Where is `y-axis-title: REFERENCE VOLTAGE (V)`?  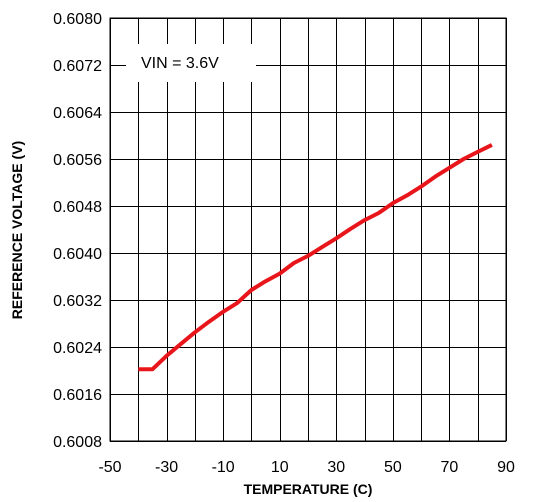 y-axis-title: REFERENCE VOLTAGE (V) is located at coordinates (17, 230).